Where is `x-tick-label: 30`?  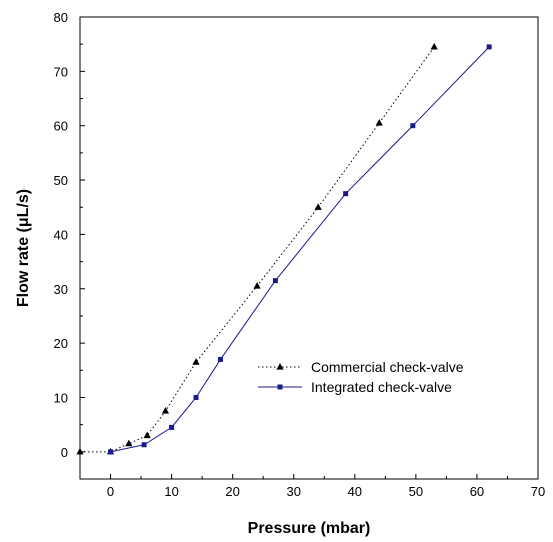
x-tick-label: 30 is located at coordinates (293, 491).